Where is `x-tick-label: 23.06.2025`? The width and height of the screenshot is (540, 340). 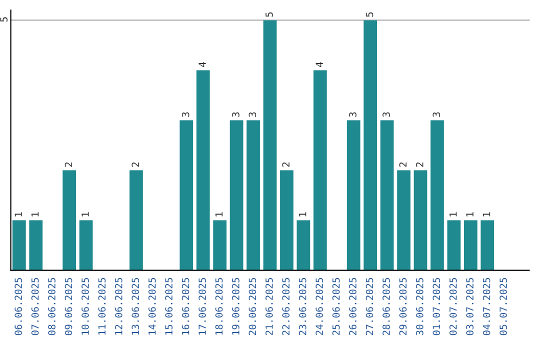 x-tick-label: 23.06.2025 is located at coordinates (302, 307).